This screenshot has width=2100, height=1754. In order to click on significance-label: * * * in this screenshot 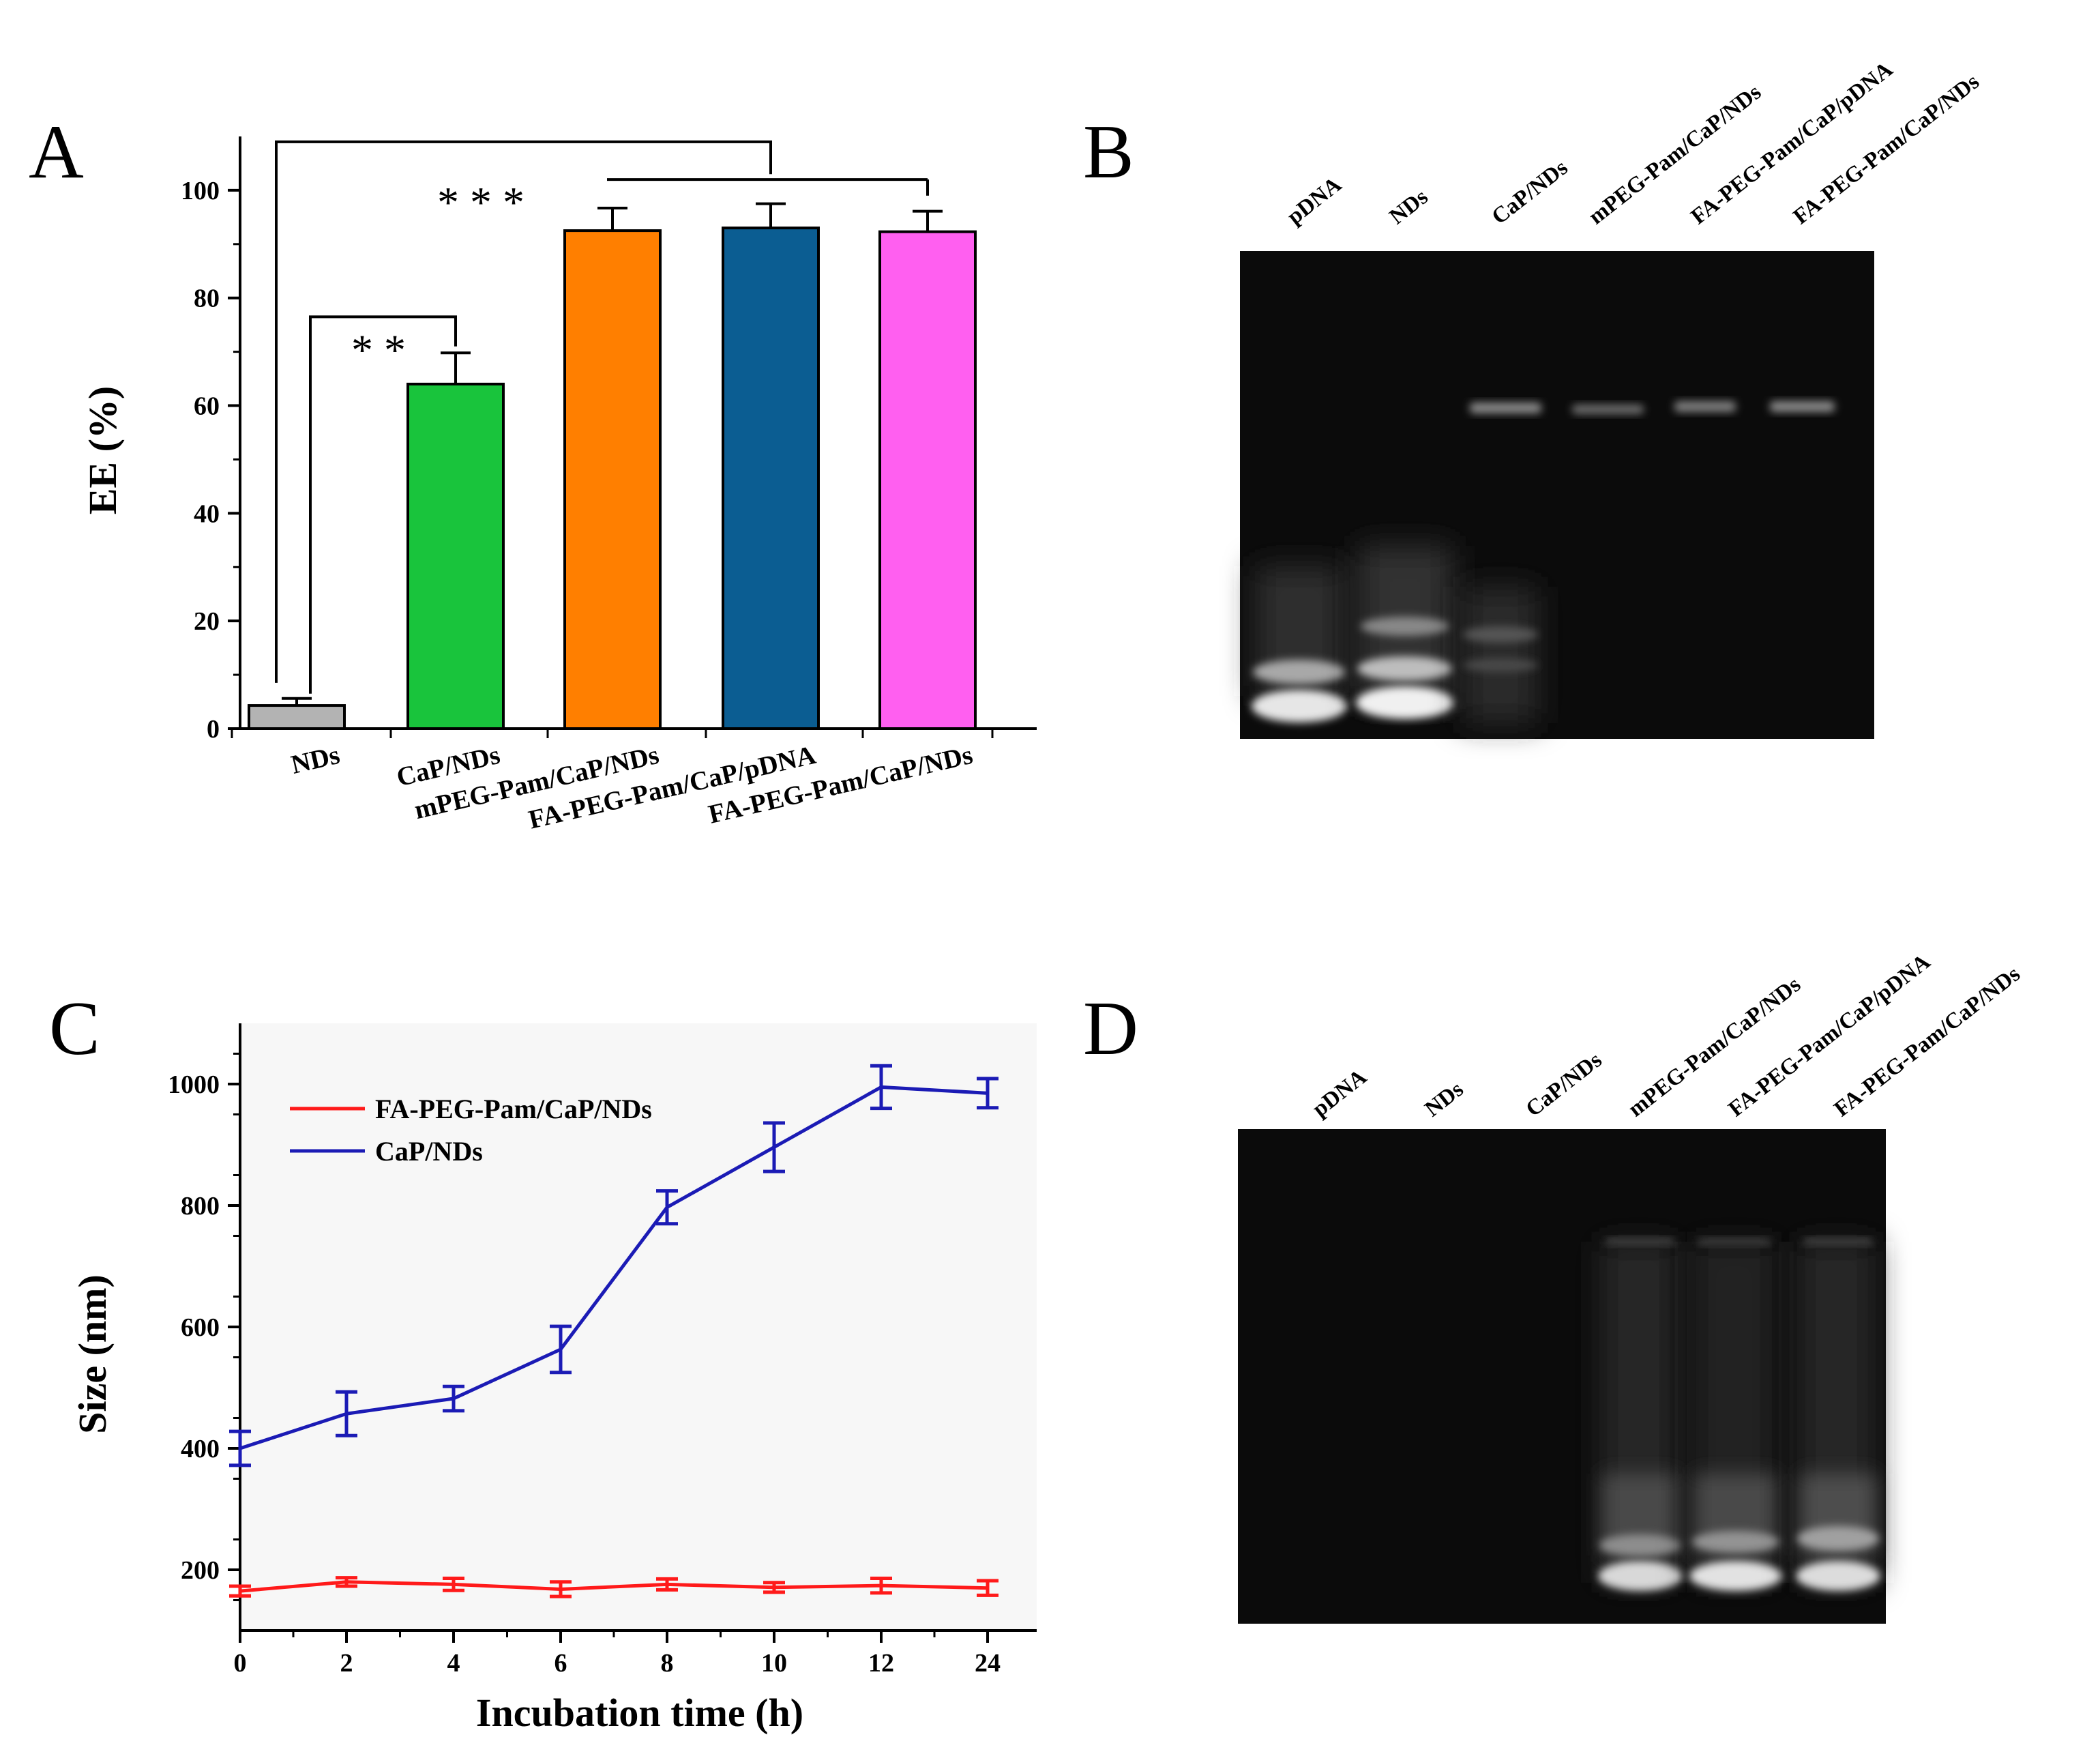, I will do `click(480, 202)`.